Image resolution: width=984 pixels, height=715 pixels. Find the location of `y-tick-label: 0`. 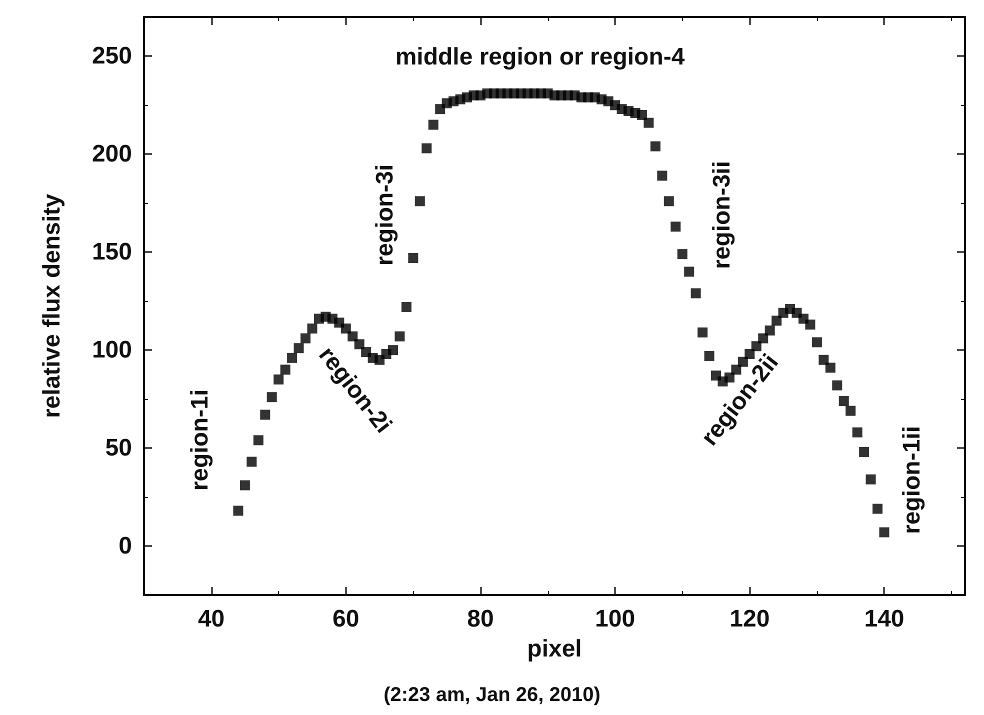

y-tick-label: 0 is located at coordinates (125, 546).